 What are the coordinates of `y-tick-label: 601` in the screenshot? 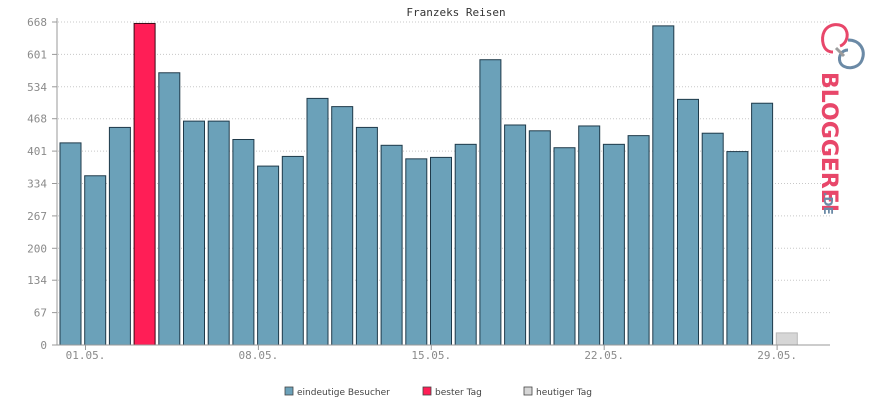 It's located at (37, 54).